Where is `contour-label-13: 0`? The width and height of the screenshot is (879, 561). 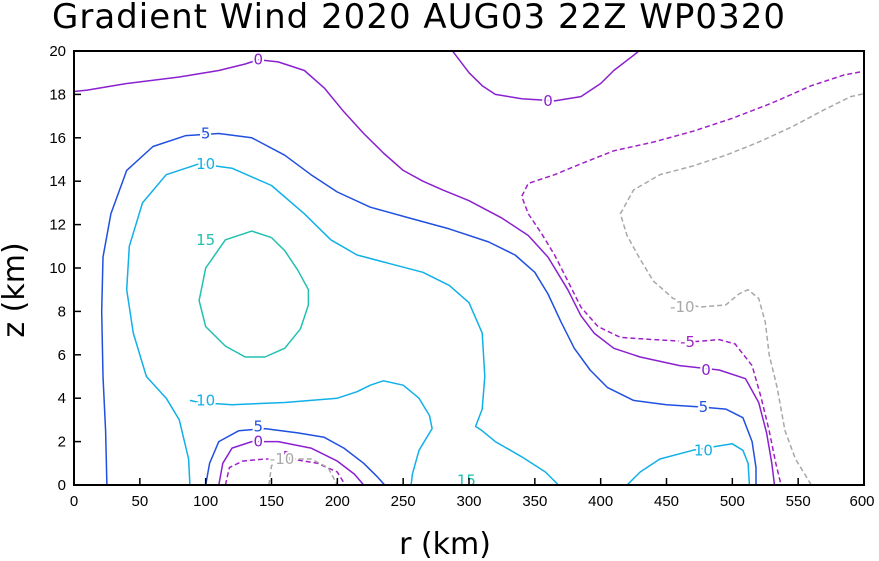
contour-label-13: 0 is located at coordinates (706, 370).